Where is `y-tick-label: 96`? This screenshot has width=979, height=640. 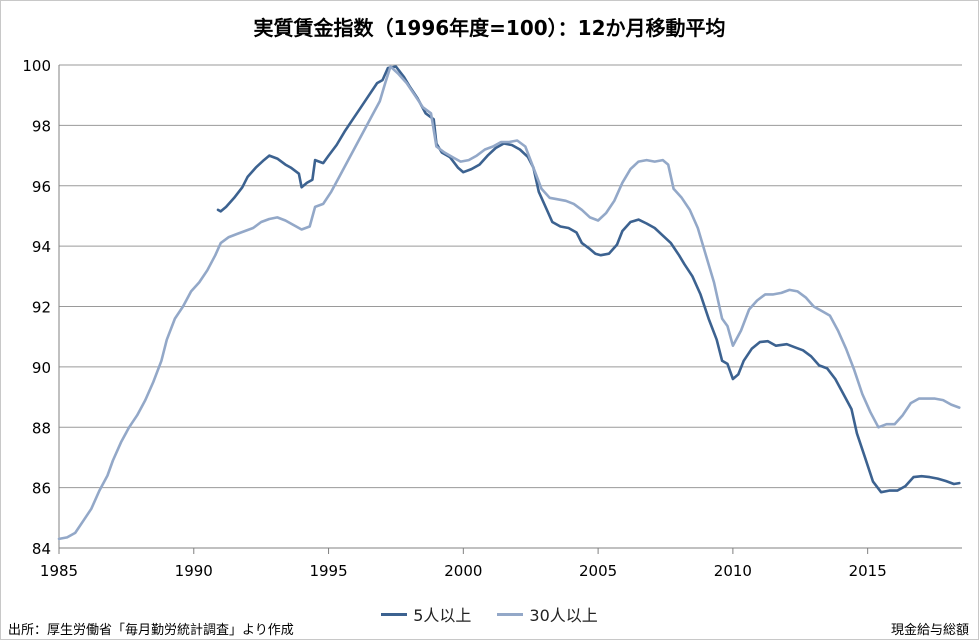
y-tick-label: 96 is located at coordinates (41, 187).